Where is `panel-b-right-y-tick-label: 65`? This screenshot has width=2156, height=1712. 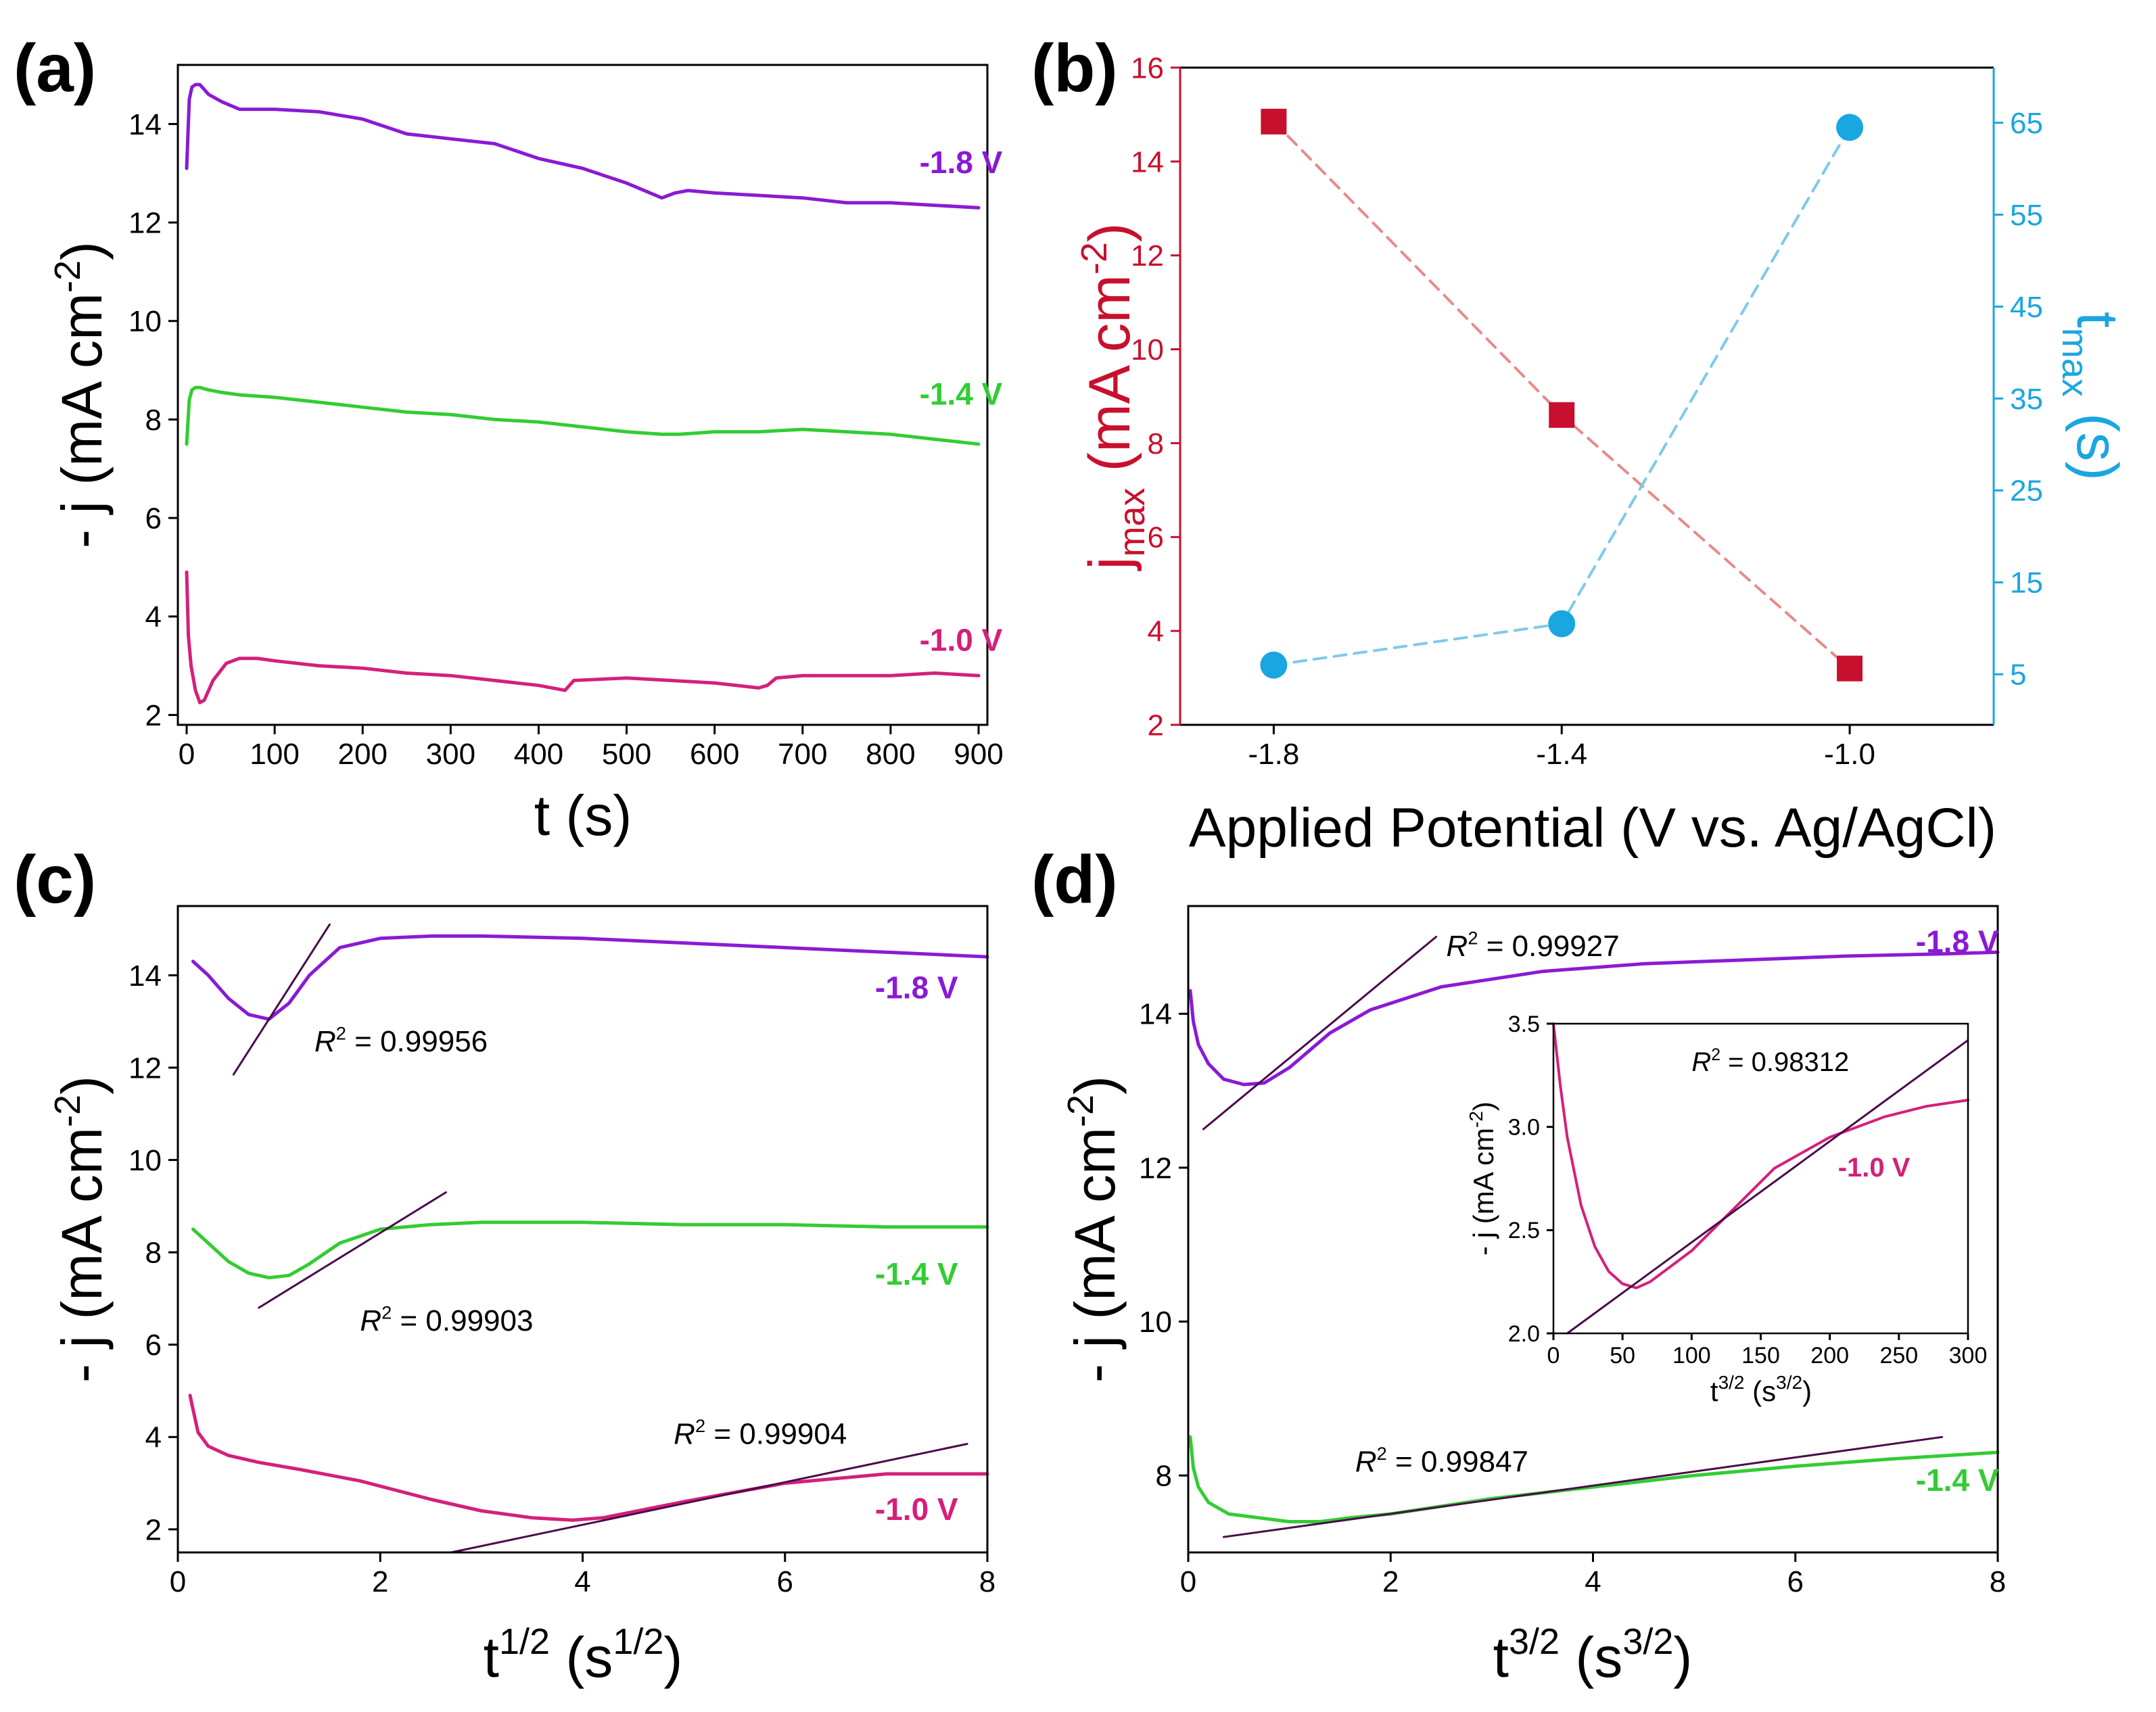 panel-b-right-y-tick-label: 65 is located at coordinates (2026, 123).